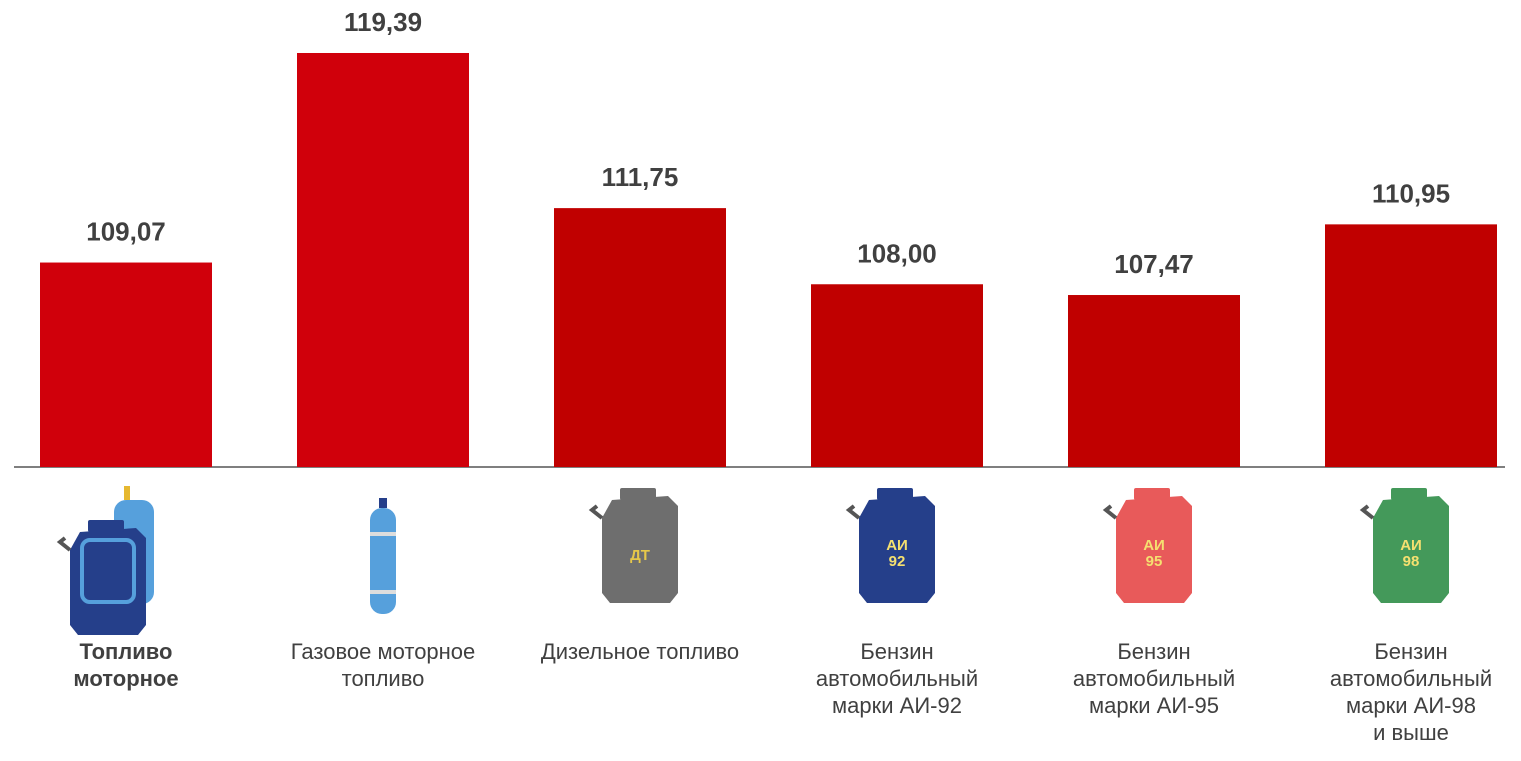 This screenshot has width=1521, height=761. What do you see at coordinates (1411, 553) in the screenshot?
I see `icon-label: АИ 98` at bounding box center [1411, 553].